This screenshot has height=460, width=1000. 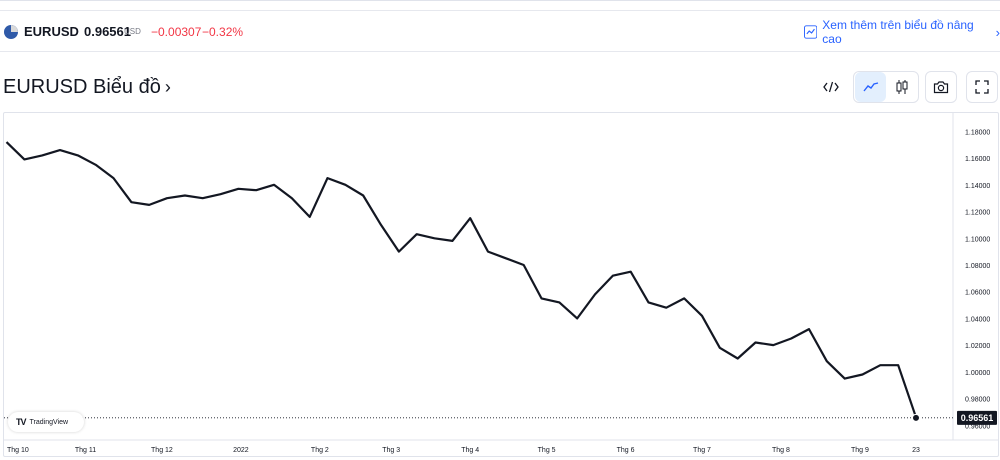 What do you see at coordinates (21, 422) in the screenshot?
I see `tradingview-logo-icon: TV` at bounding box center [21, 422].